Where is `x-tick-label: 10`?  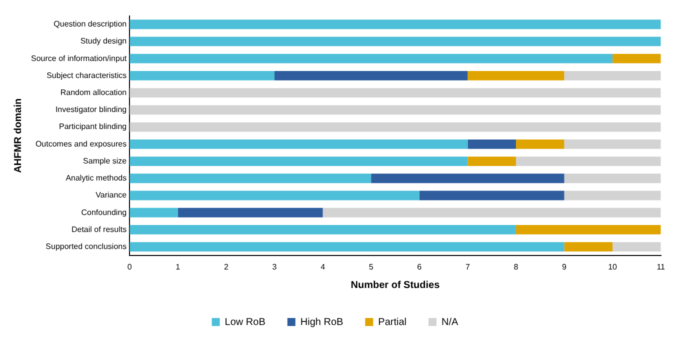 x-tick-label: 10 is located at coordinates (613, 267).